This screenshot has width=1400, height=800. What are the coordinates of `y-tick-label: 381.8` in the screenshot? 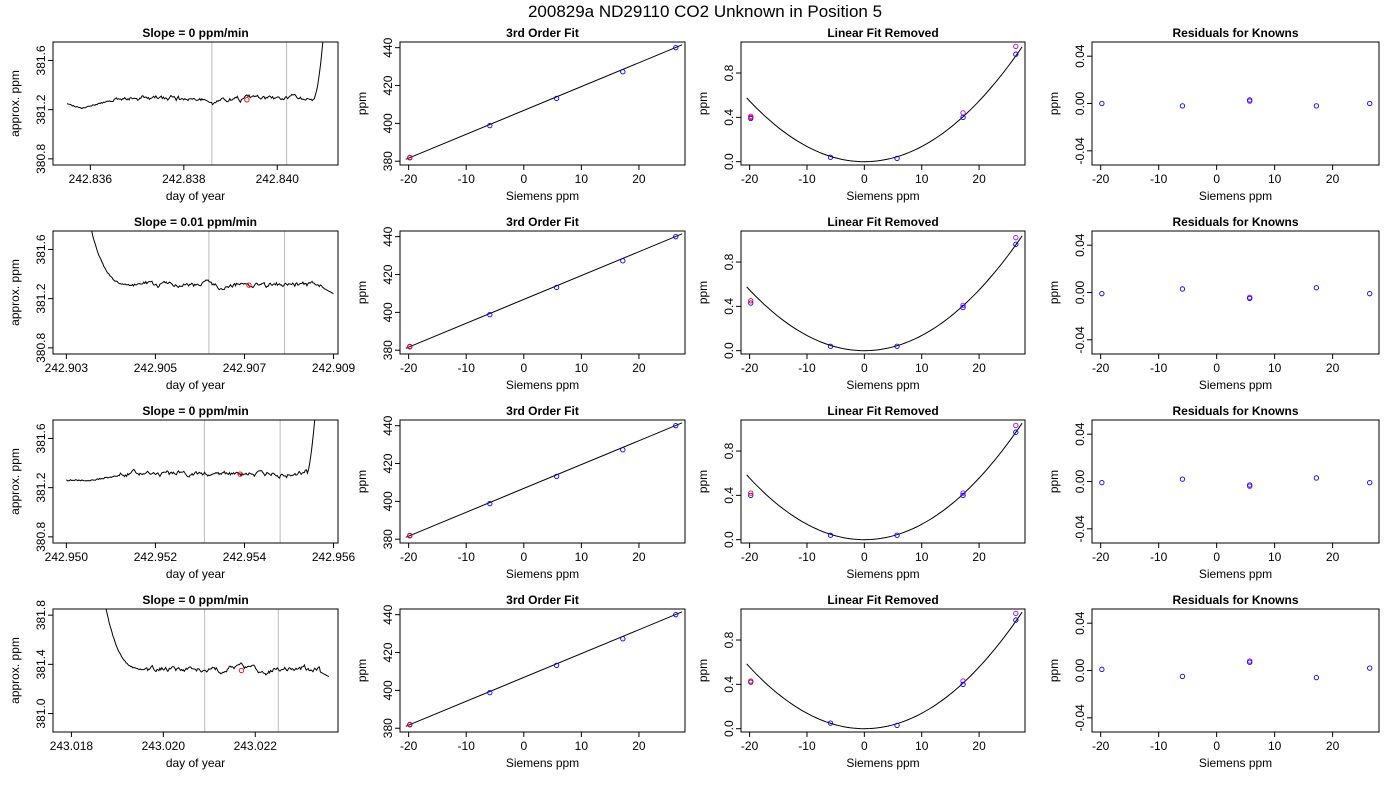 It's located at (41, 615).